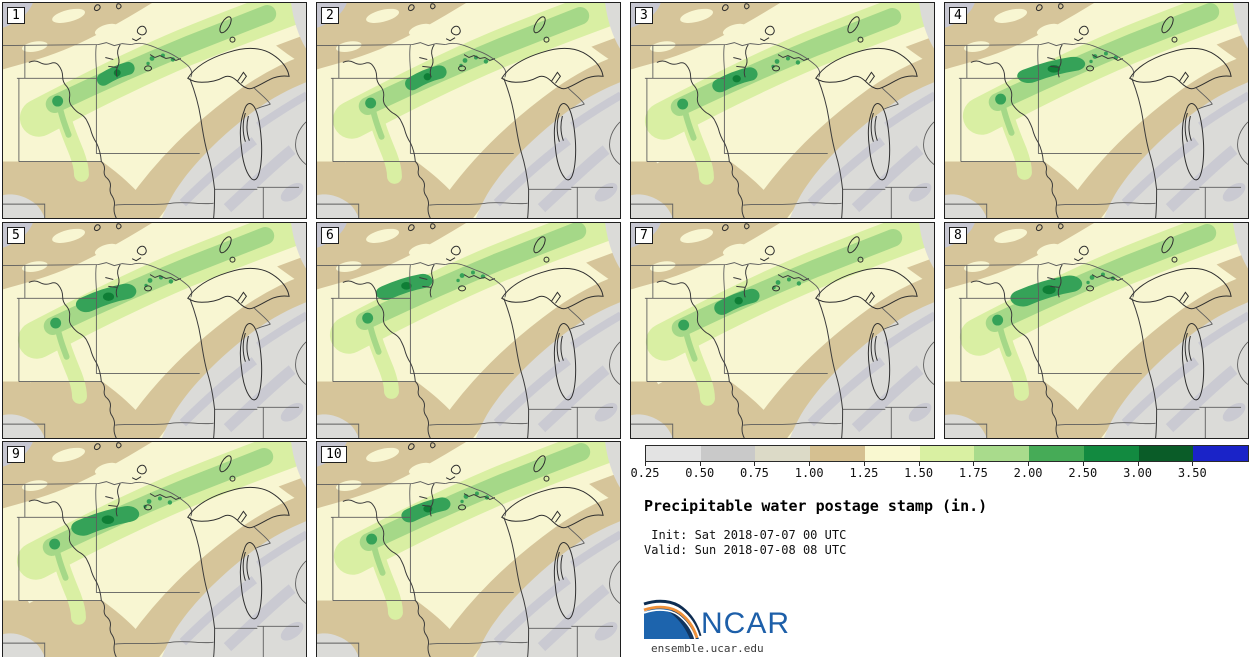  I want to click on colorbar-tick-label: 1.75, so click(973, 473).